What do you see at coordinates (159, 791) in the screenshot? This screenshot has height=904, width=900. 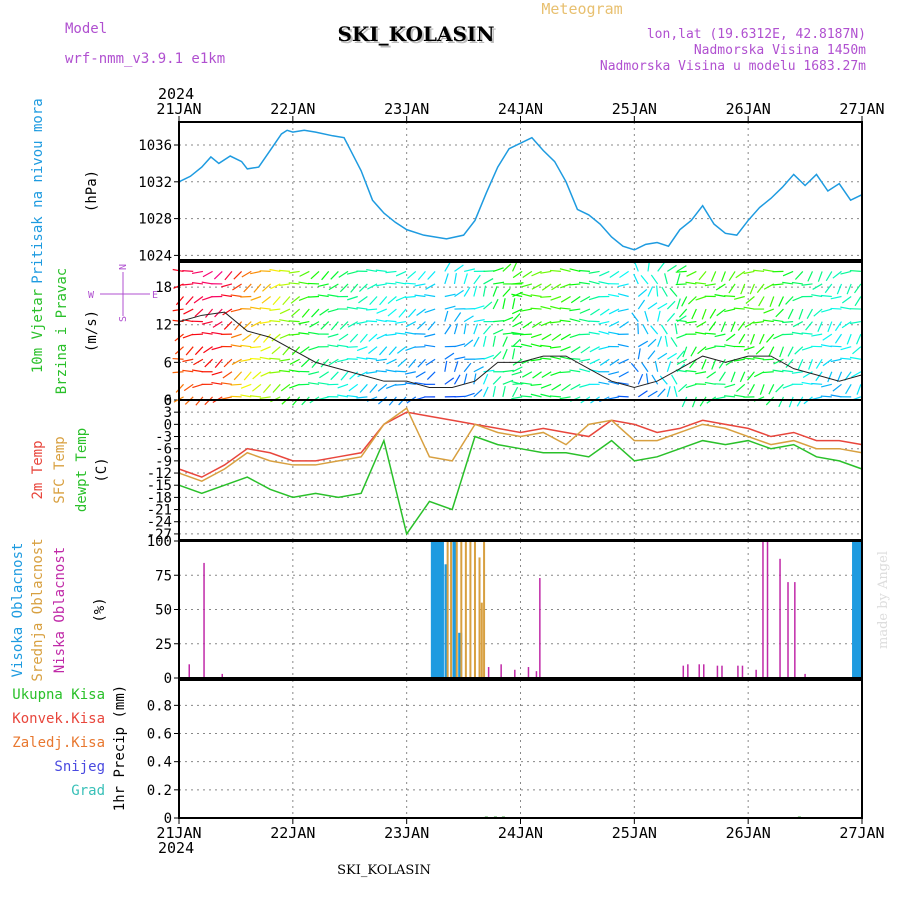 I see `ytick-label-precip: 0.2` at bounding box center [159, 791].